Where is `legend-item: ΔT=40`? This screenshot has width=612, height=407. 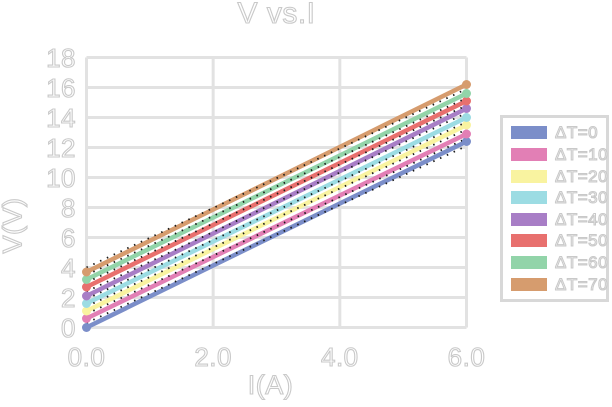 legend-item: ΔT=40 is located at coordinates (560, 219).